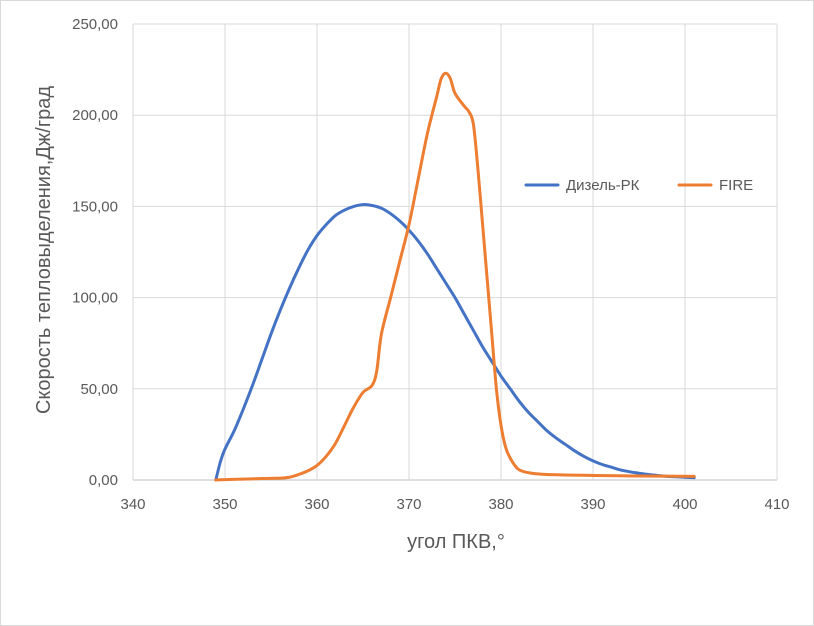 The width and height of the screenshot is (814, 626). Describe the element at coordinates (95, 115) in the screenshot. I see `y-tick-label: 200,00` at that location.